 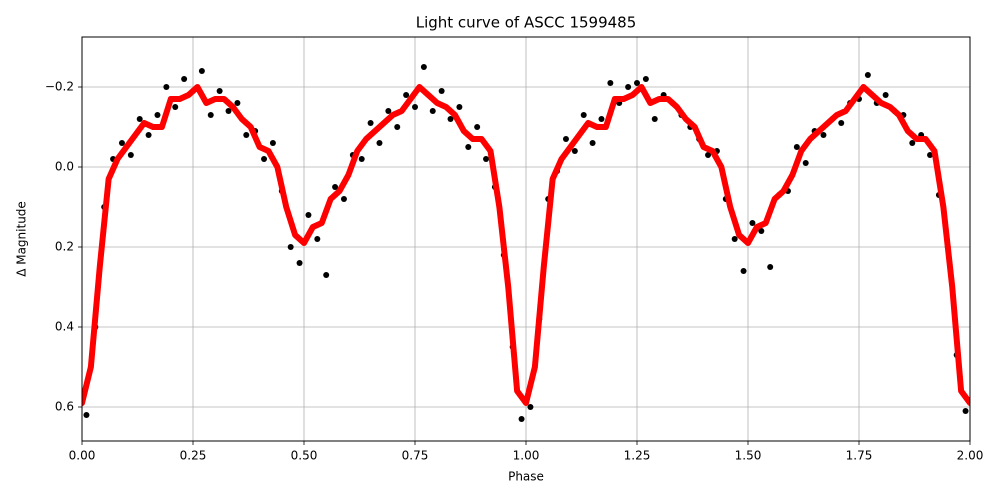 What do you see at coordinates (970, 456) in the screenshot?
I see `x-tick-label: 2.00` at bounding box center [970, 456].